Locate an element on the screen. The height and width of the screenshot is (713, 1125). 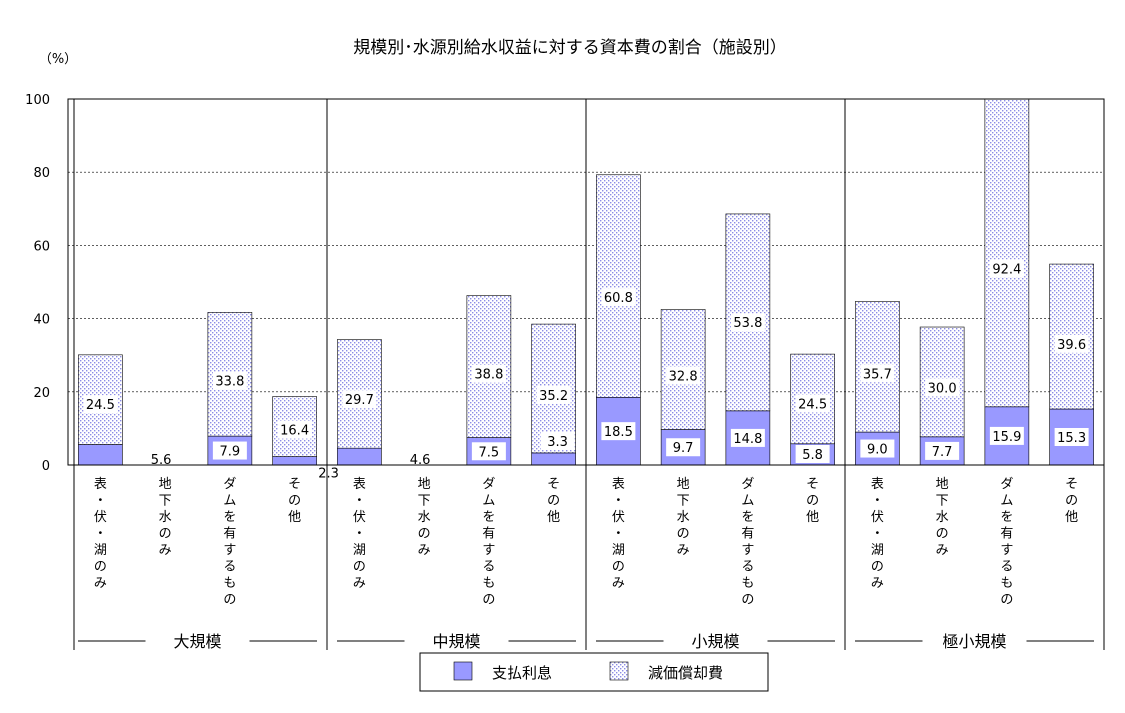
data-label-interest: 7.7 is located at coordinates (942, 452).